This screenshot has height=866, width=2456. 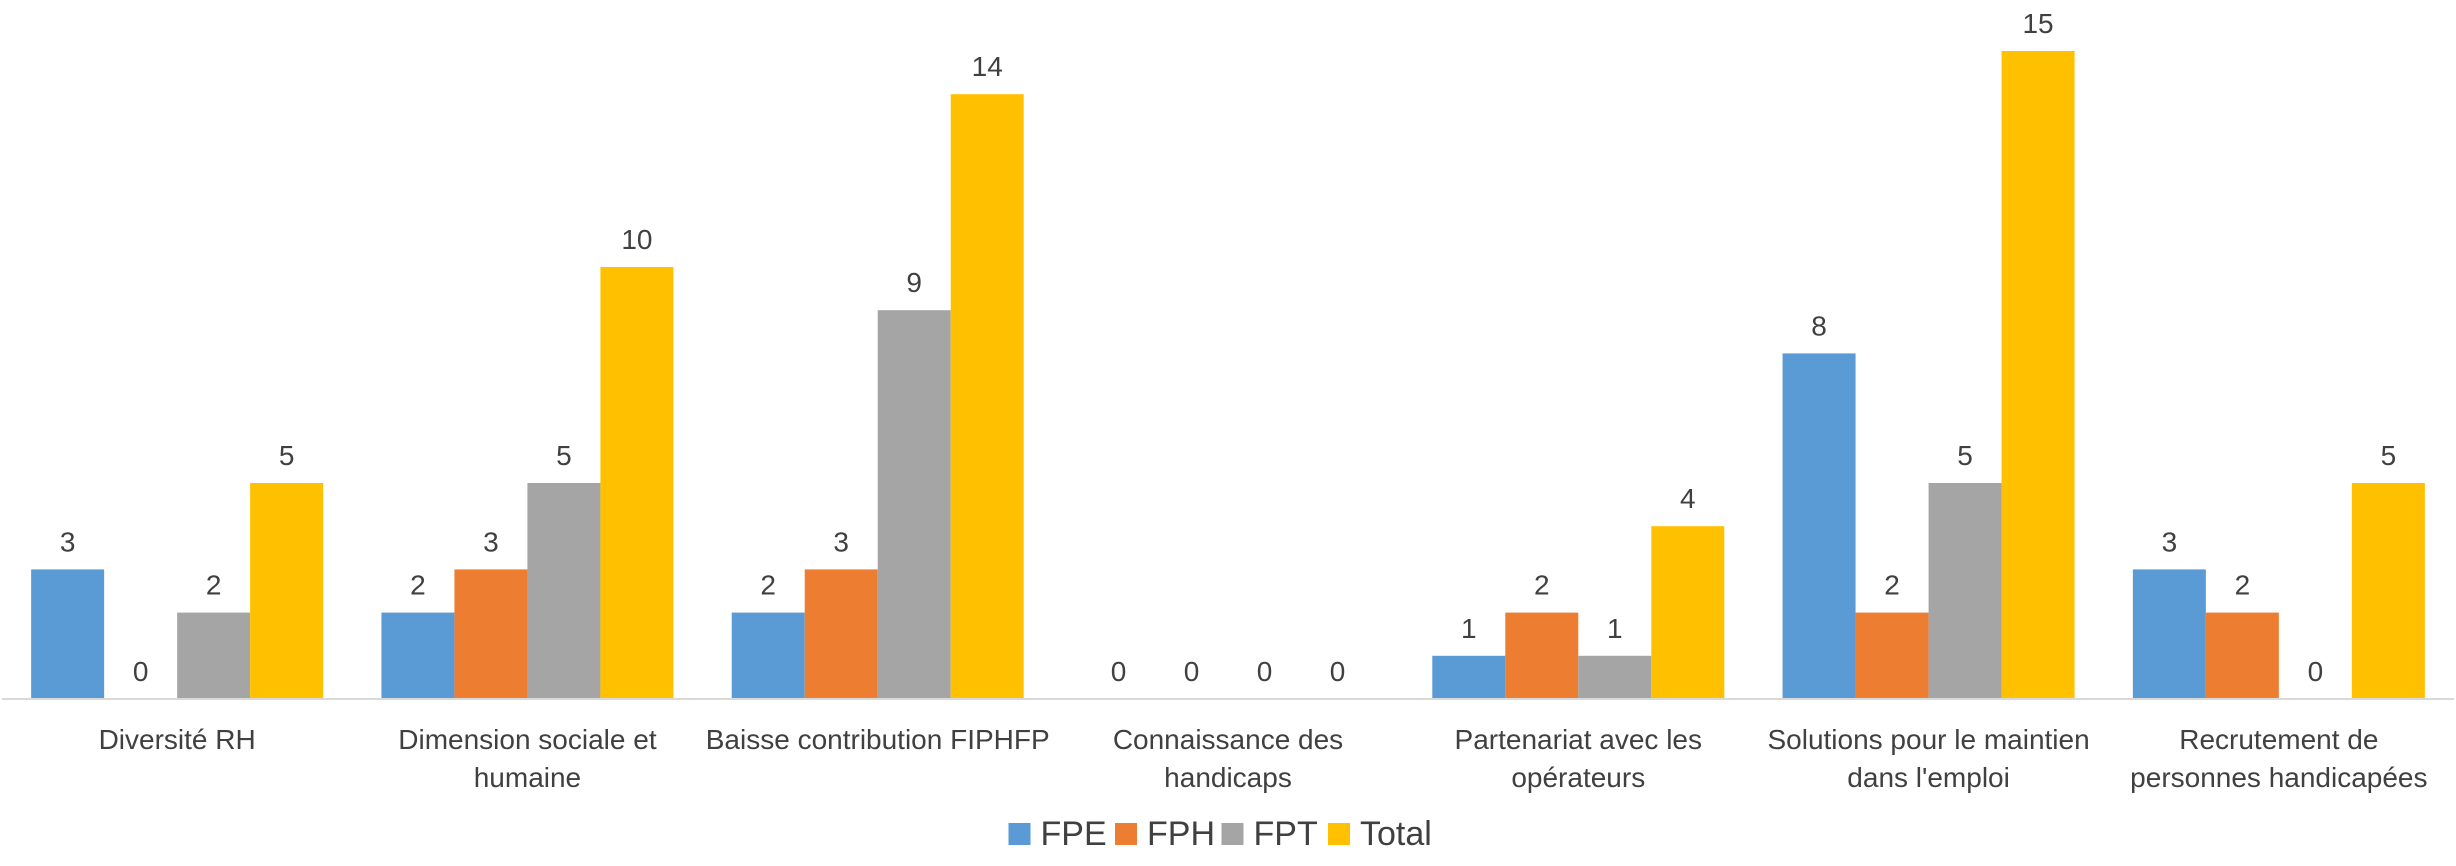 I want to click on data-label-total-4: 4, so click(x=1688, y=498).